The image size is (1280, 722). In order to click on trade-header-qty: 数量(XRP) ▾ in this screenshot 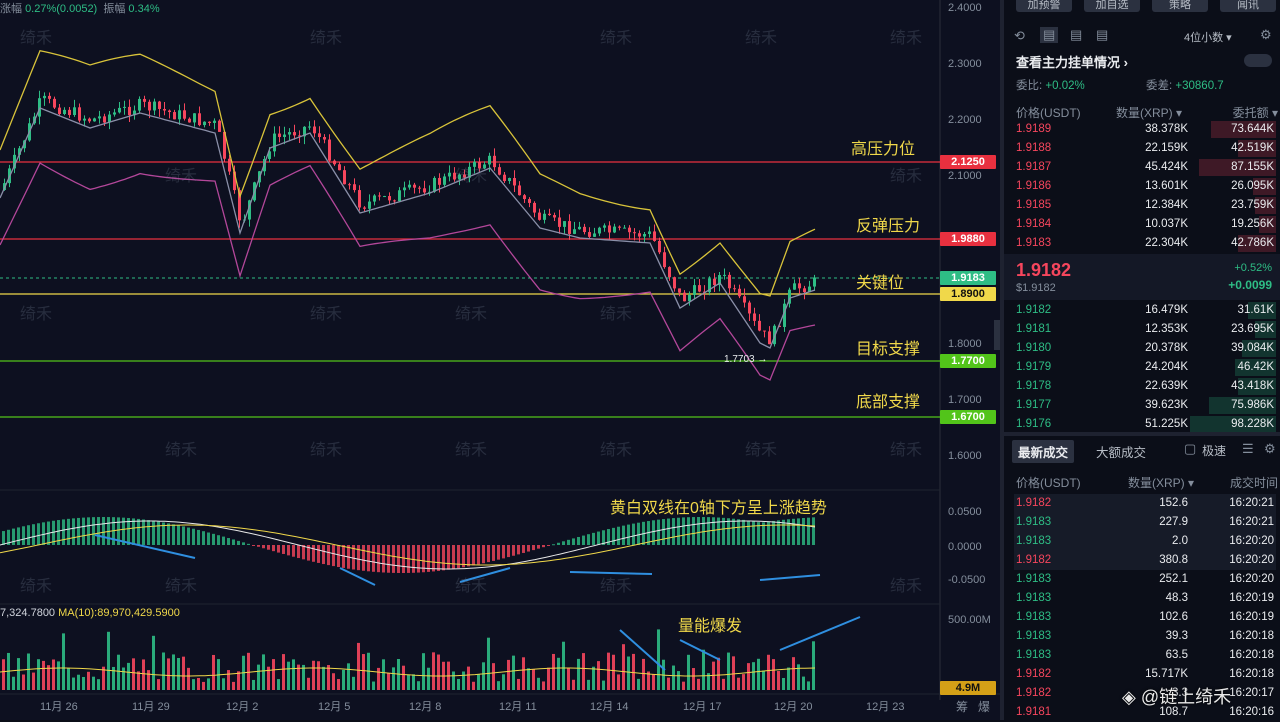, I will do `click(1161, 483)`.